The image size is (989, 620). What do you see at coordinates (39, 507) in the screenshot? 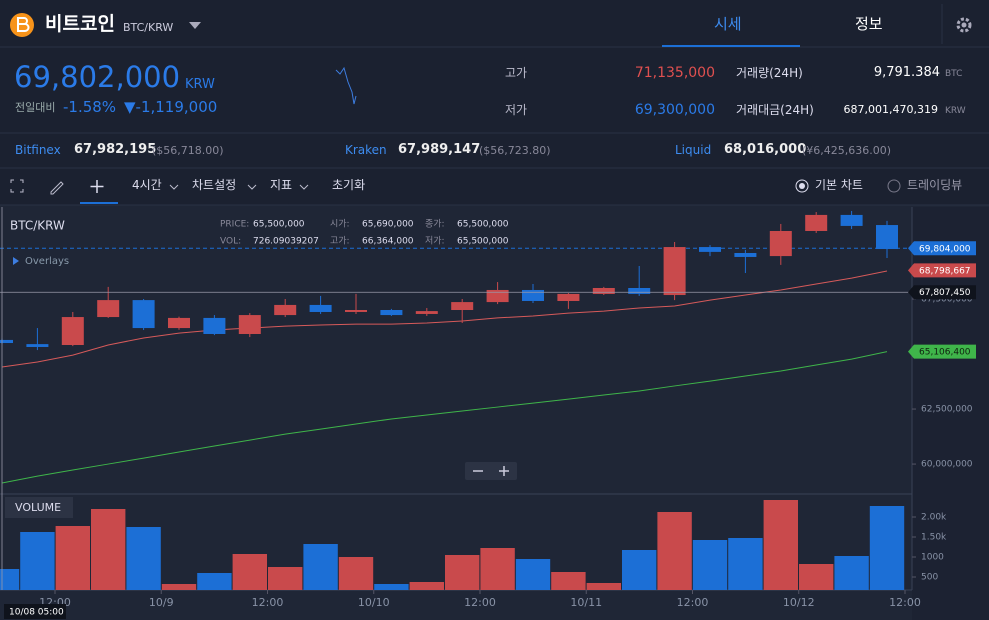
I see `volume-tag` at bounding box center [39, 507].